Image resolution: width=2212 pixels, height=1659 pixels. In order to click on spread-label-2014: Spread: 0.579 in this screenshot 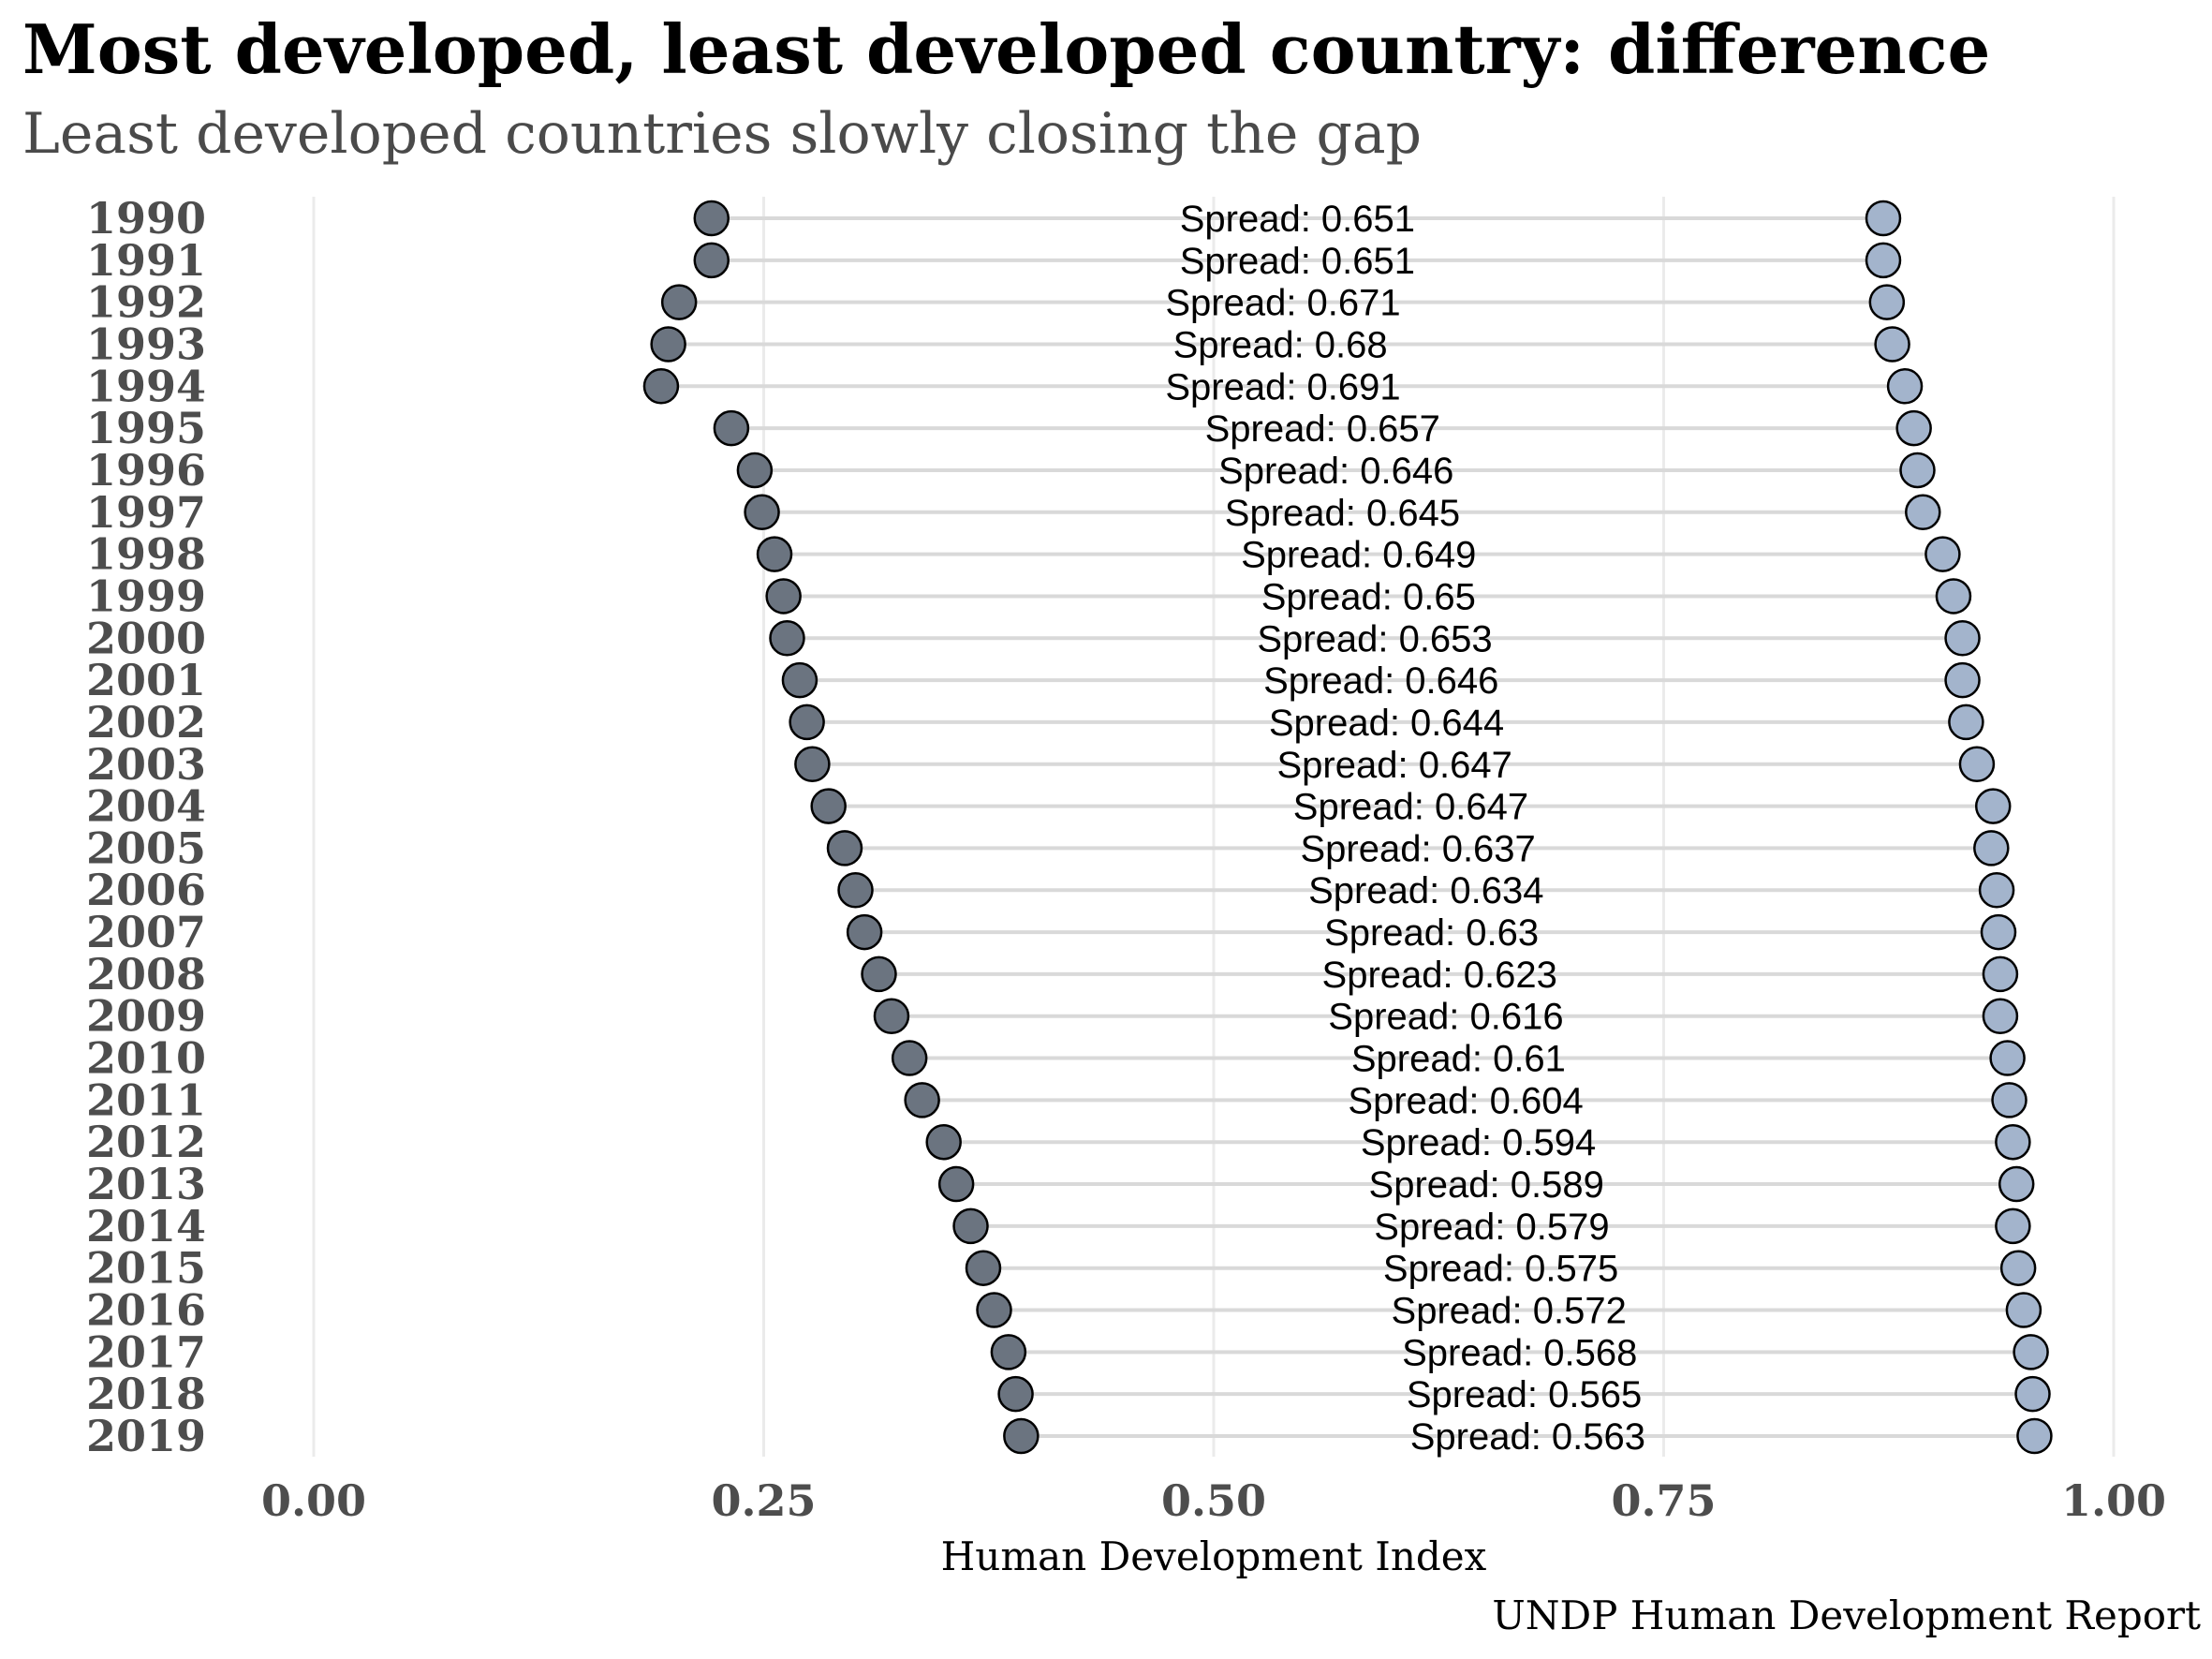, I will do `click(1492, 1228)`.